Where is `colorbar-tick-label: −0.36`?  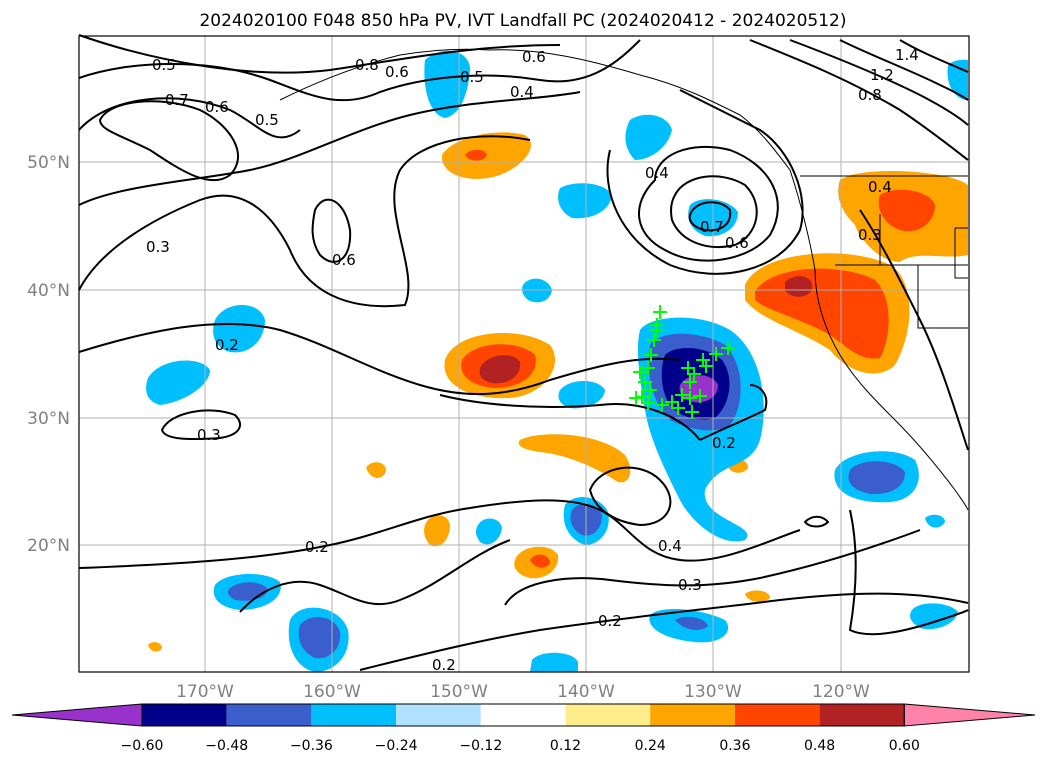
colorbar-tick-label: −0.36 is located at coordinates (311, 746).